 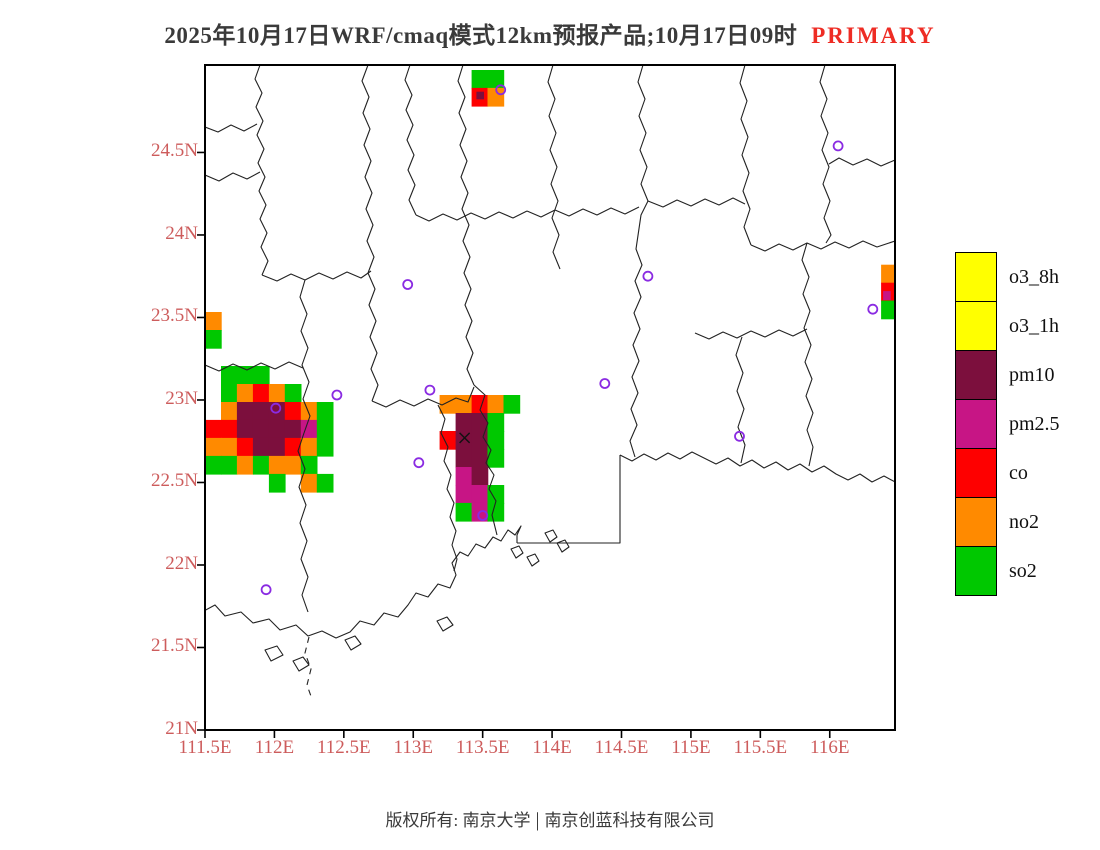 I want to click on legend-item-co: co, so click(x=1027, y=473).